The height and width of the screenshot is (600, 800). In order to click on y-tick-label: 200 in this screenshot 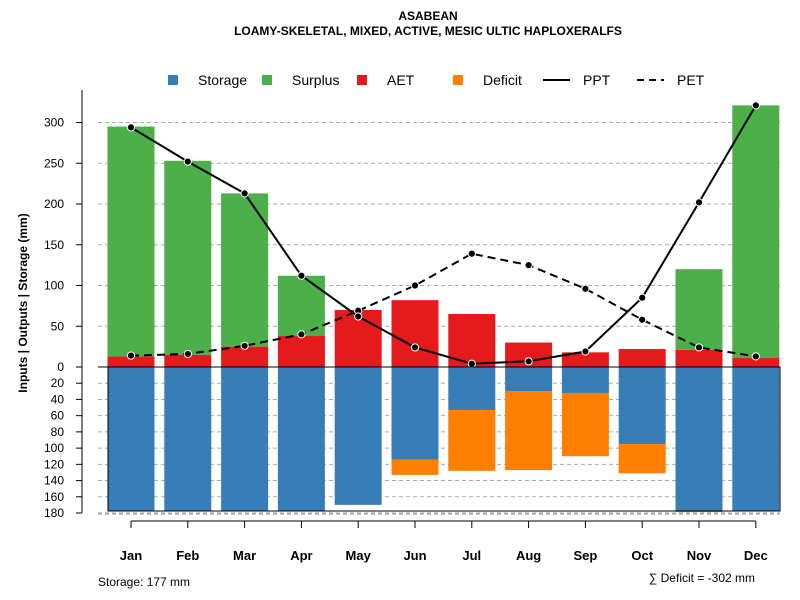, I will do `click(54, 204)`.